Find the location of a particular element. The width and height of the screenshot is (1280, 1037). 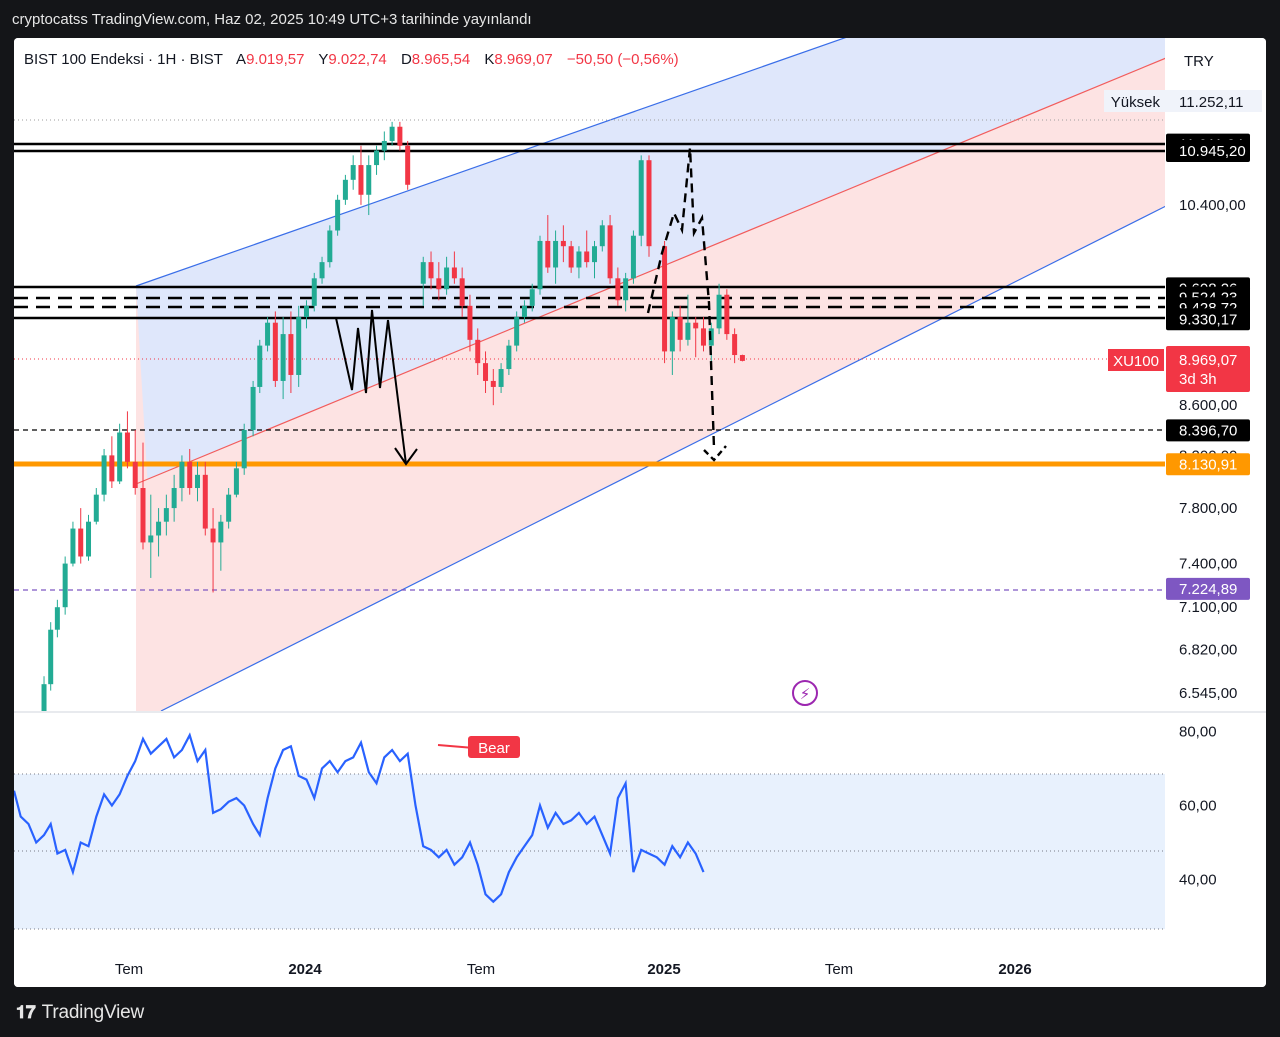

zigzag-drawing is located at coordinates (362, 351).